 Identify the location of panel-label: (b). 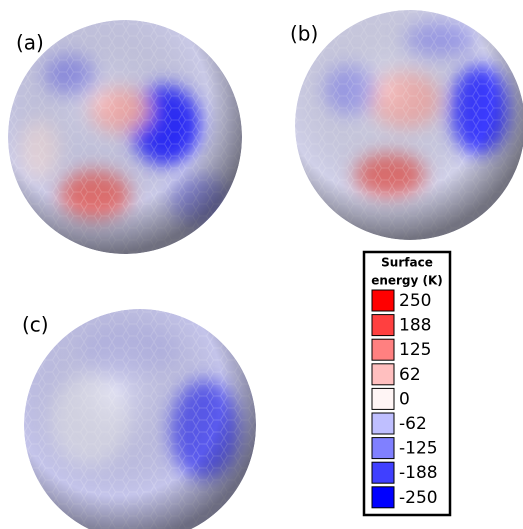
(304, 34).